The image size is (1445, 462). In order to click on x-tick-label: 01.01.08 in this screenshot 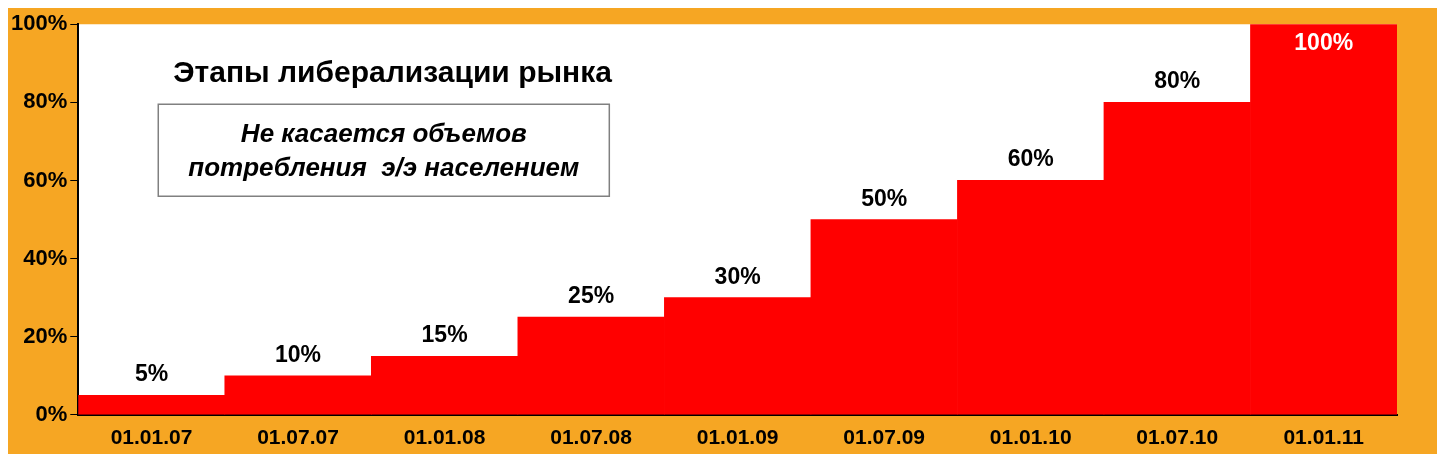, I will do `click(444, 437)`.